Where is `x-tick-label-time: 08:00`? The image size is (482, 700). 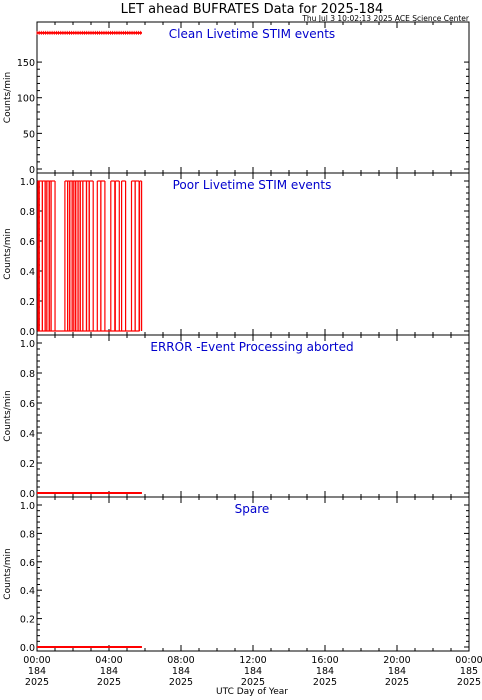
x-tick-label-time: 08:00 is located at coordinates (180, 660).